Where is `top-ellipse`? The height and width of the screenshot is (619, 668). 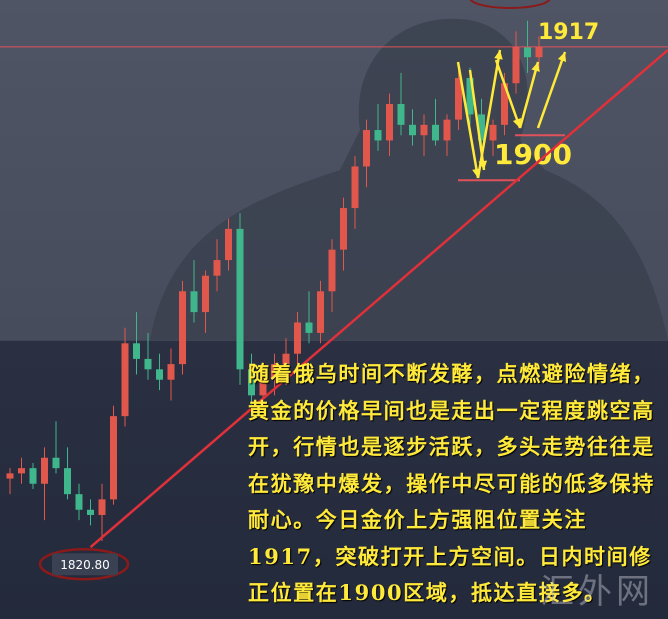
top-ellipse is located at coordinates (510, 4).